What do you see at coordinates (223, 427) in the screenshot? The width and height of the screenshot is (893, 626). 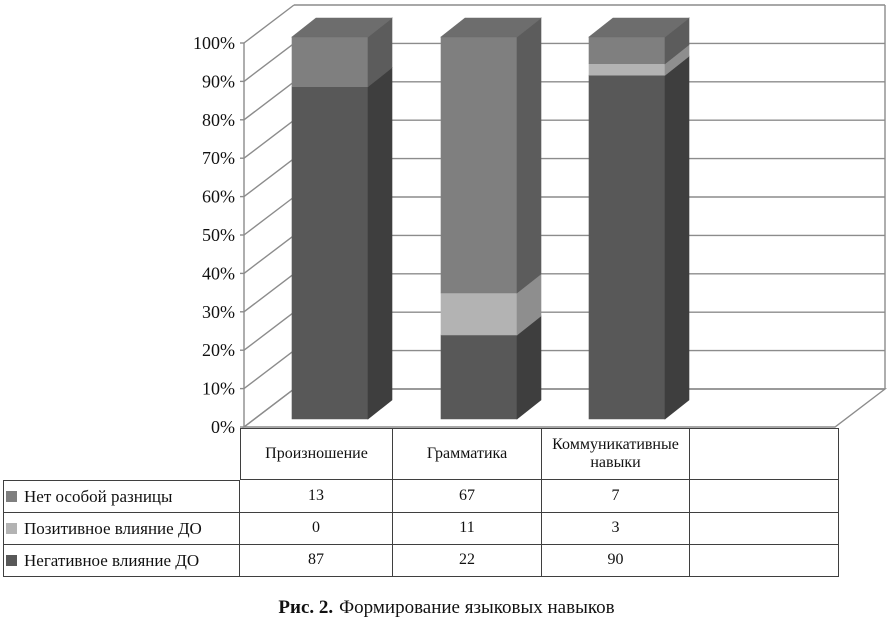 I see `y-axis-label: 0%` at bounding box center [223, 427].